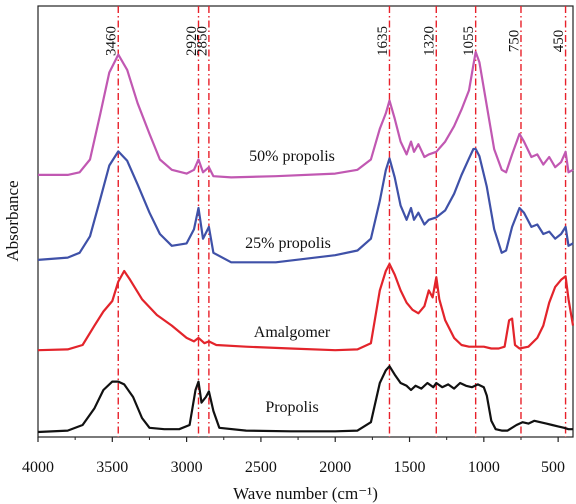  I want to click on peak-label-1635: 1635, so click(383, 41).